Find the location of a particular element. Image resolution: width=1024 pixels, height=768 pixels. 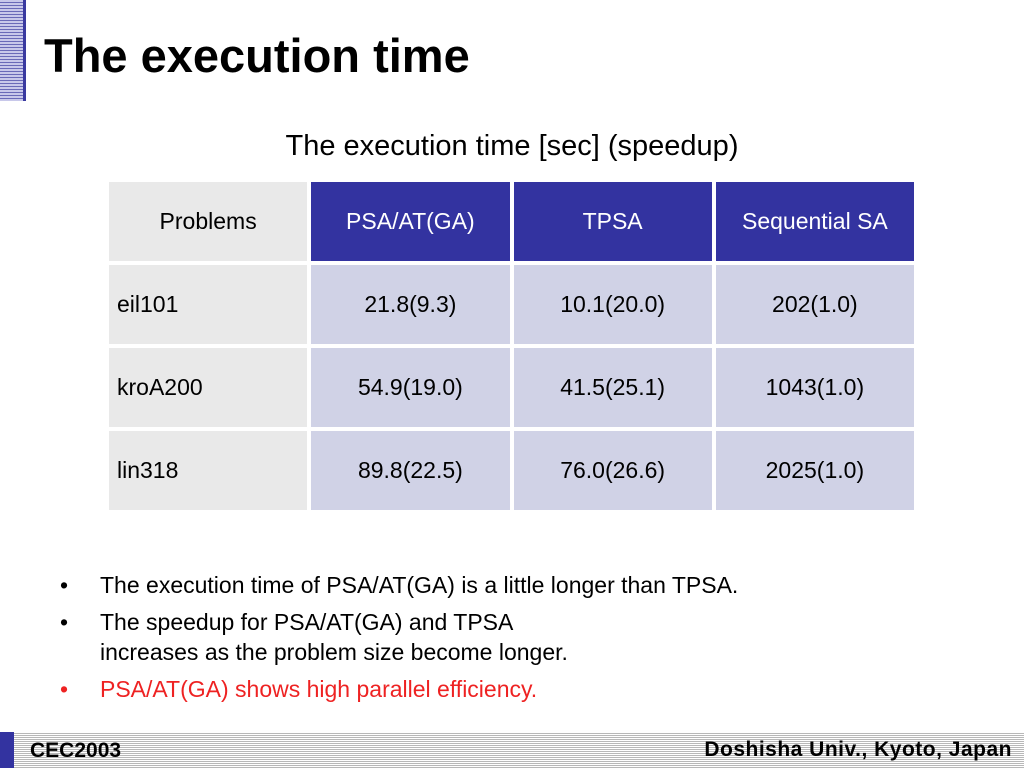

table-row: lin318 89.8(22.5) 76.0(26.6) 2025(1.0) is located at coordinates (511, 470).